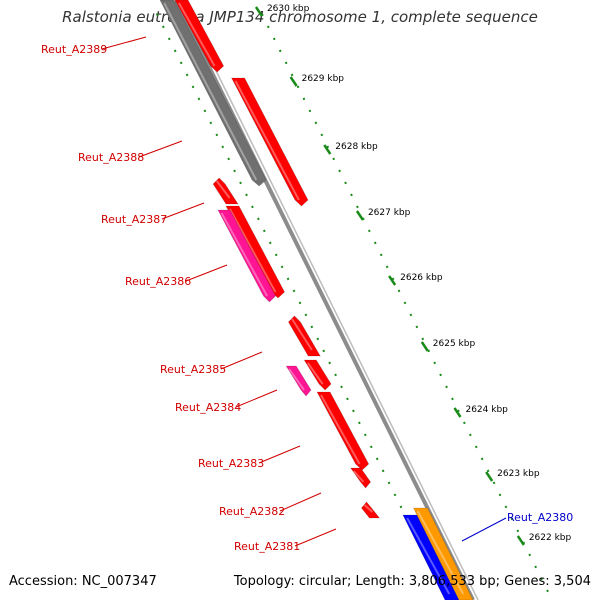 The height and width of the screenshot is (600, 600). I want to click on gene-label-reut-a2388: Reut_A2388, so click(130, 152).